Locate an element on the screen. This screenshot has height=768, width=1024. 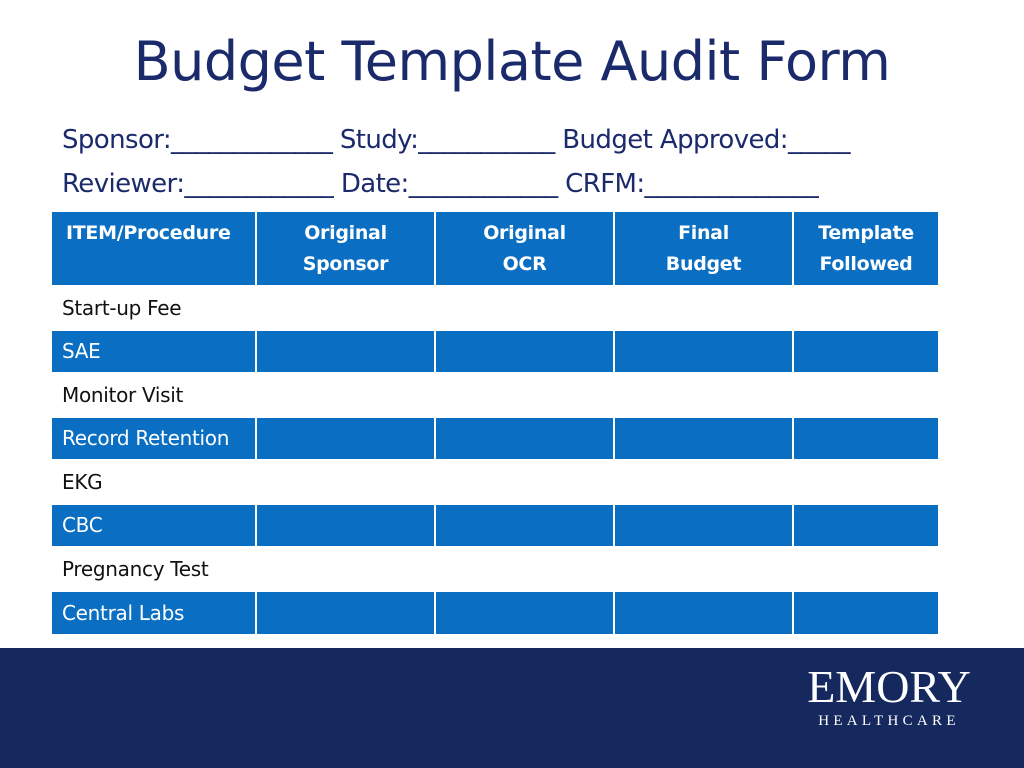
emory-healthcare-logo: EMORY HEALTHCARE is located at coordinates (889, 696).